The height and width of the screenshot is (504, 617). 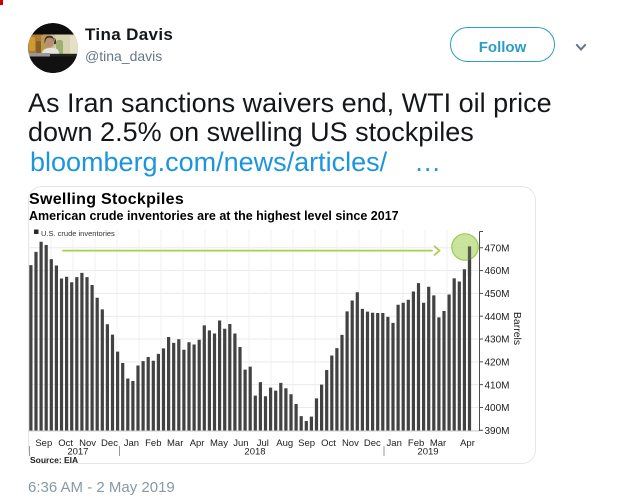 I want to click on svg-text: May, so click(x=219, y=443).